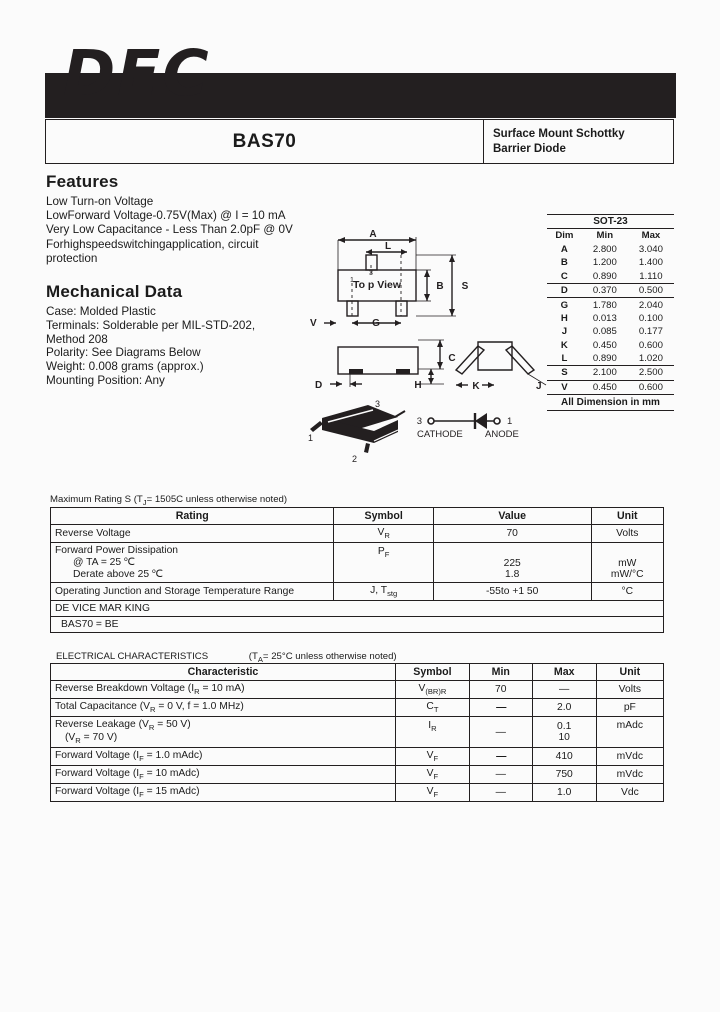 The height and width of the screenshot is (1012, 720). Describe the element at coordinates (630, 708) in the screenshot. I see `cell-unit: pF` at that location.